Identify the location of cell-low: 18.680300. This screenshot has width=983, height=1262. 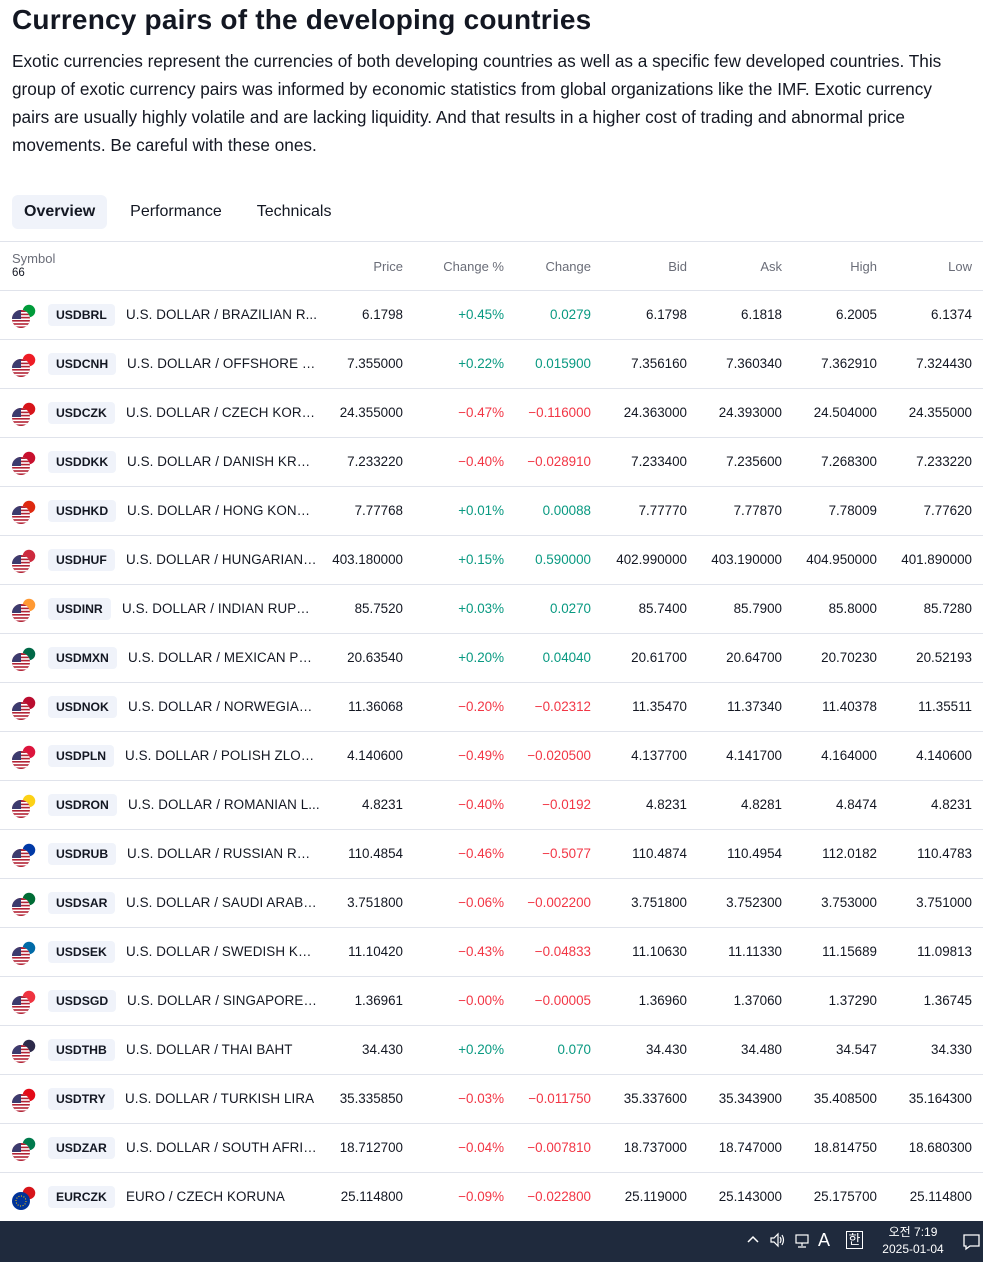
(940, 1147).